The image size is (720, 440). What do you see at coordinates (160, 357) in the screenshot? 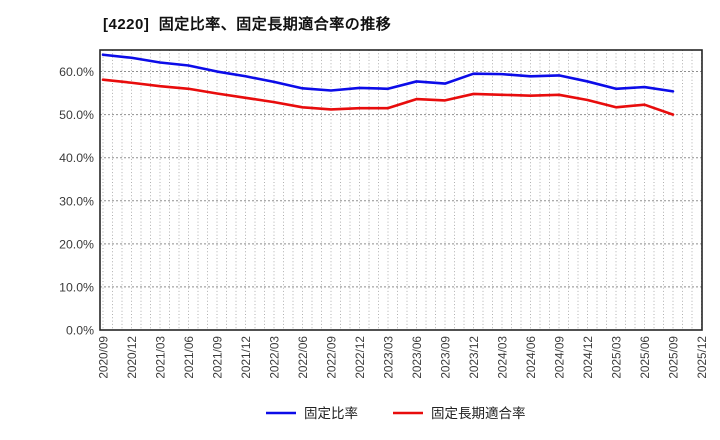
I see `x-tick-label: 2021/03` at bounding box center [160, 357].